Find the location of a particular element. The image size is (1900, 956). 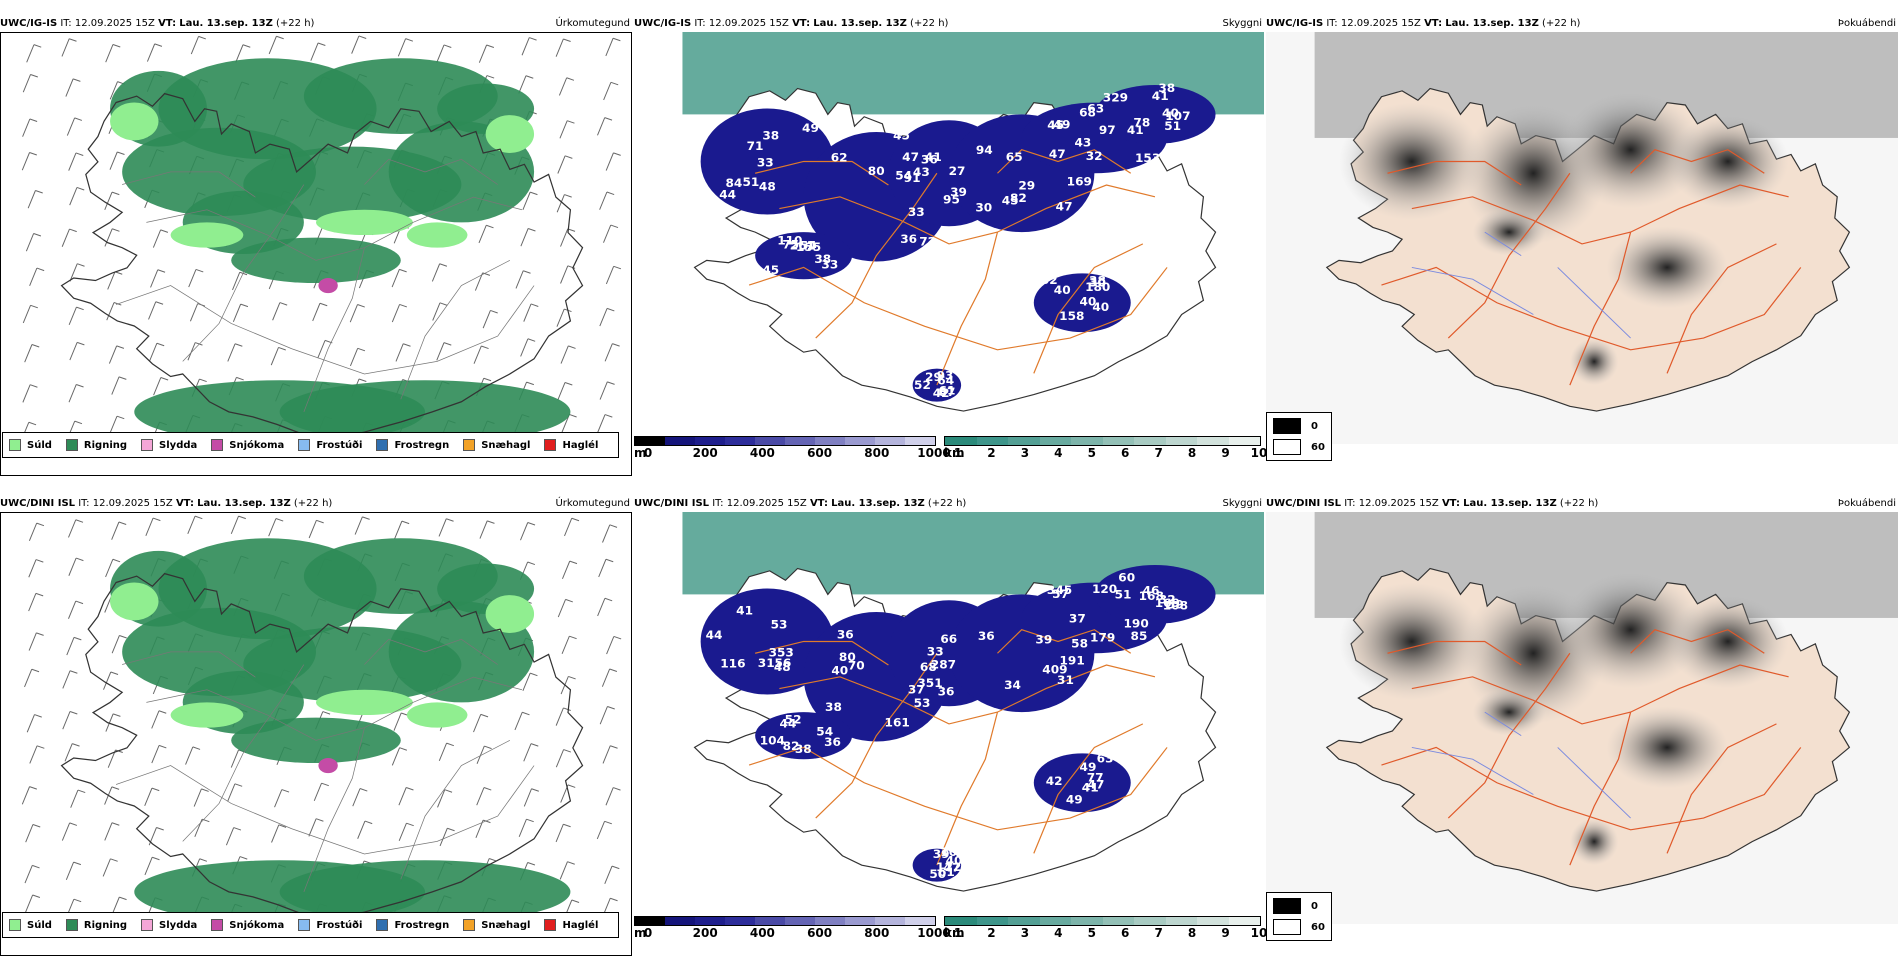

legend-label: Snjókoma is located at coordinates (257, 925).